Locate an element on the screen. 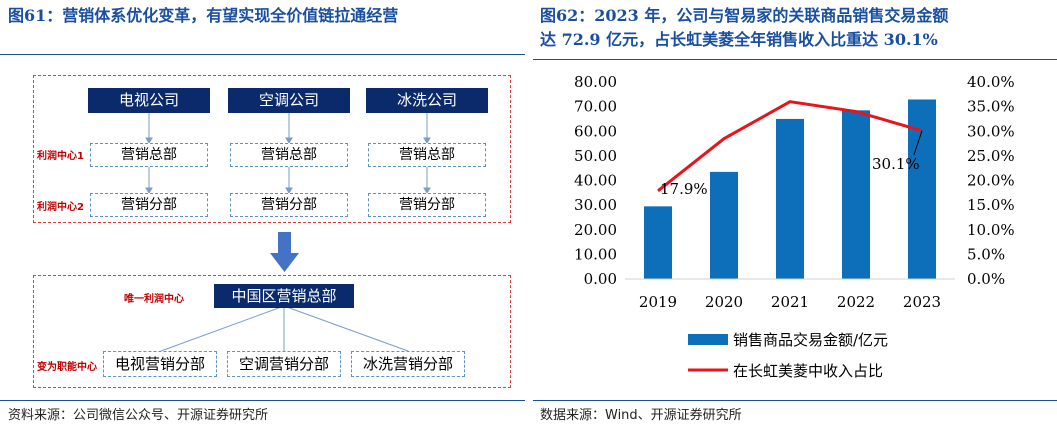 The width and height of the screenshot is (1057, 431). y-left-tick-label: 70.00 is located at coordinates (595, 107).